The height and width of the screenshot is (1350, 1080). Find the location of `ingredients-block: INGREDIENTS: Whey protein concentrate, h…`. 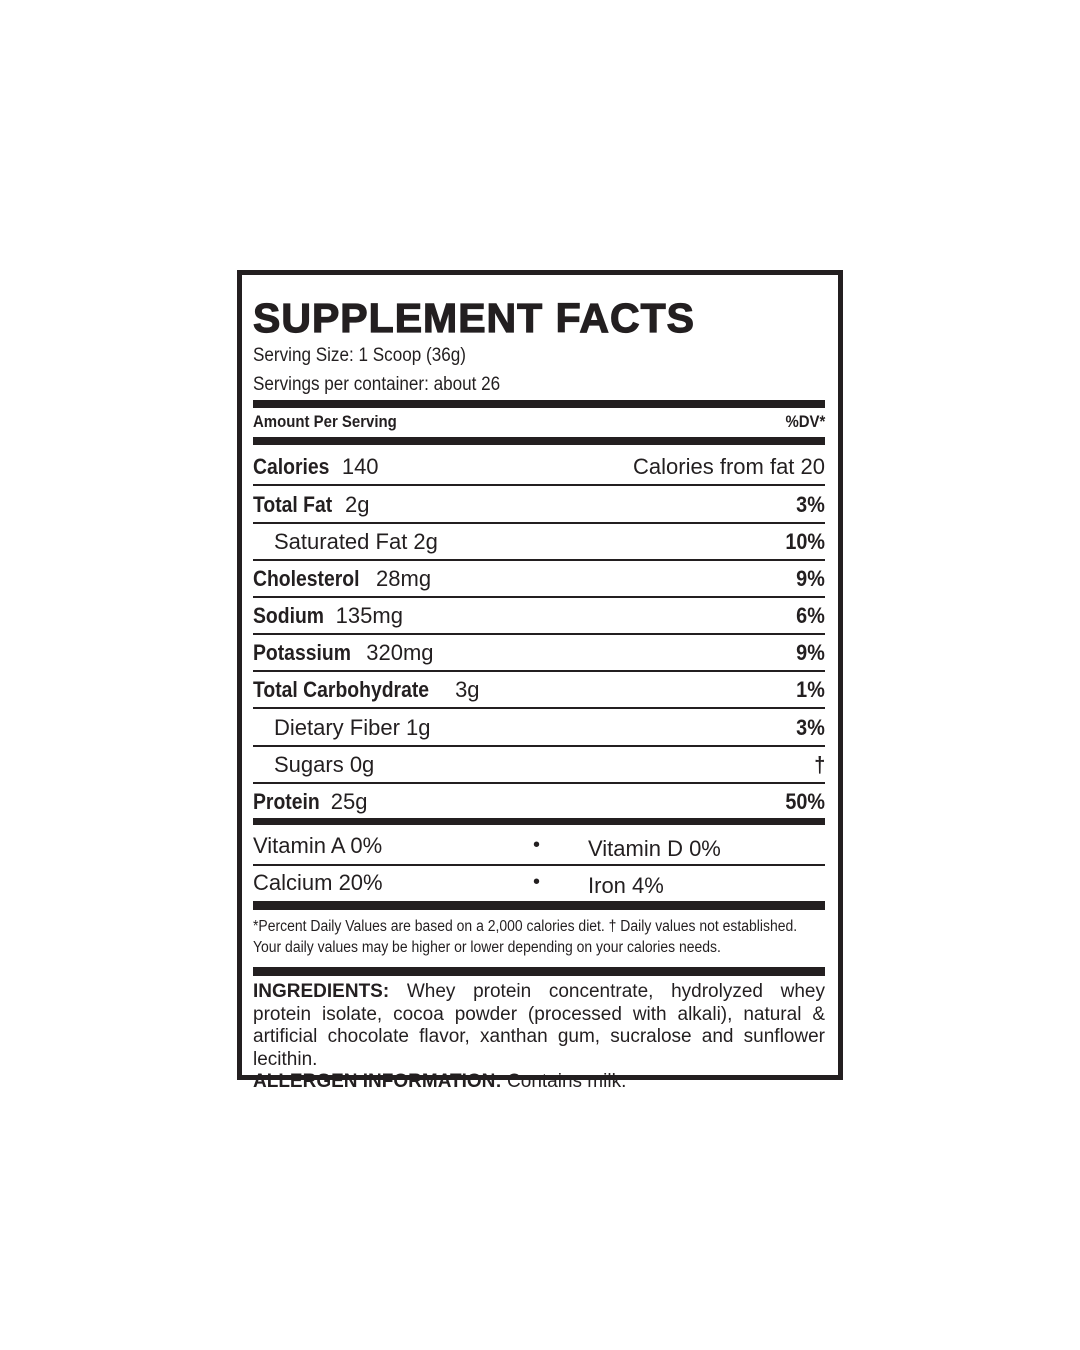

ingredients-block: INGREDIENTS: Whey protein concentrate, h… is located at coordinates (539, 1037).